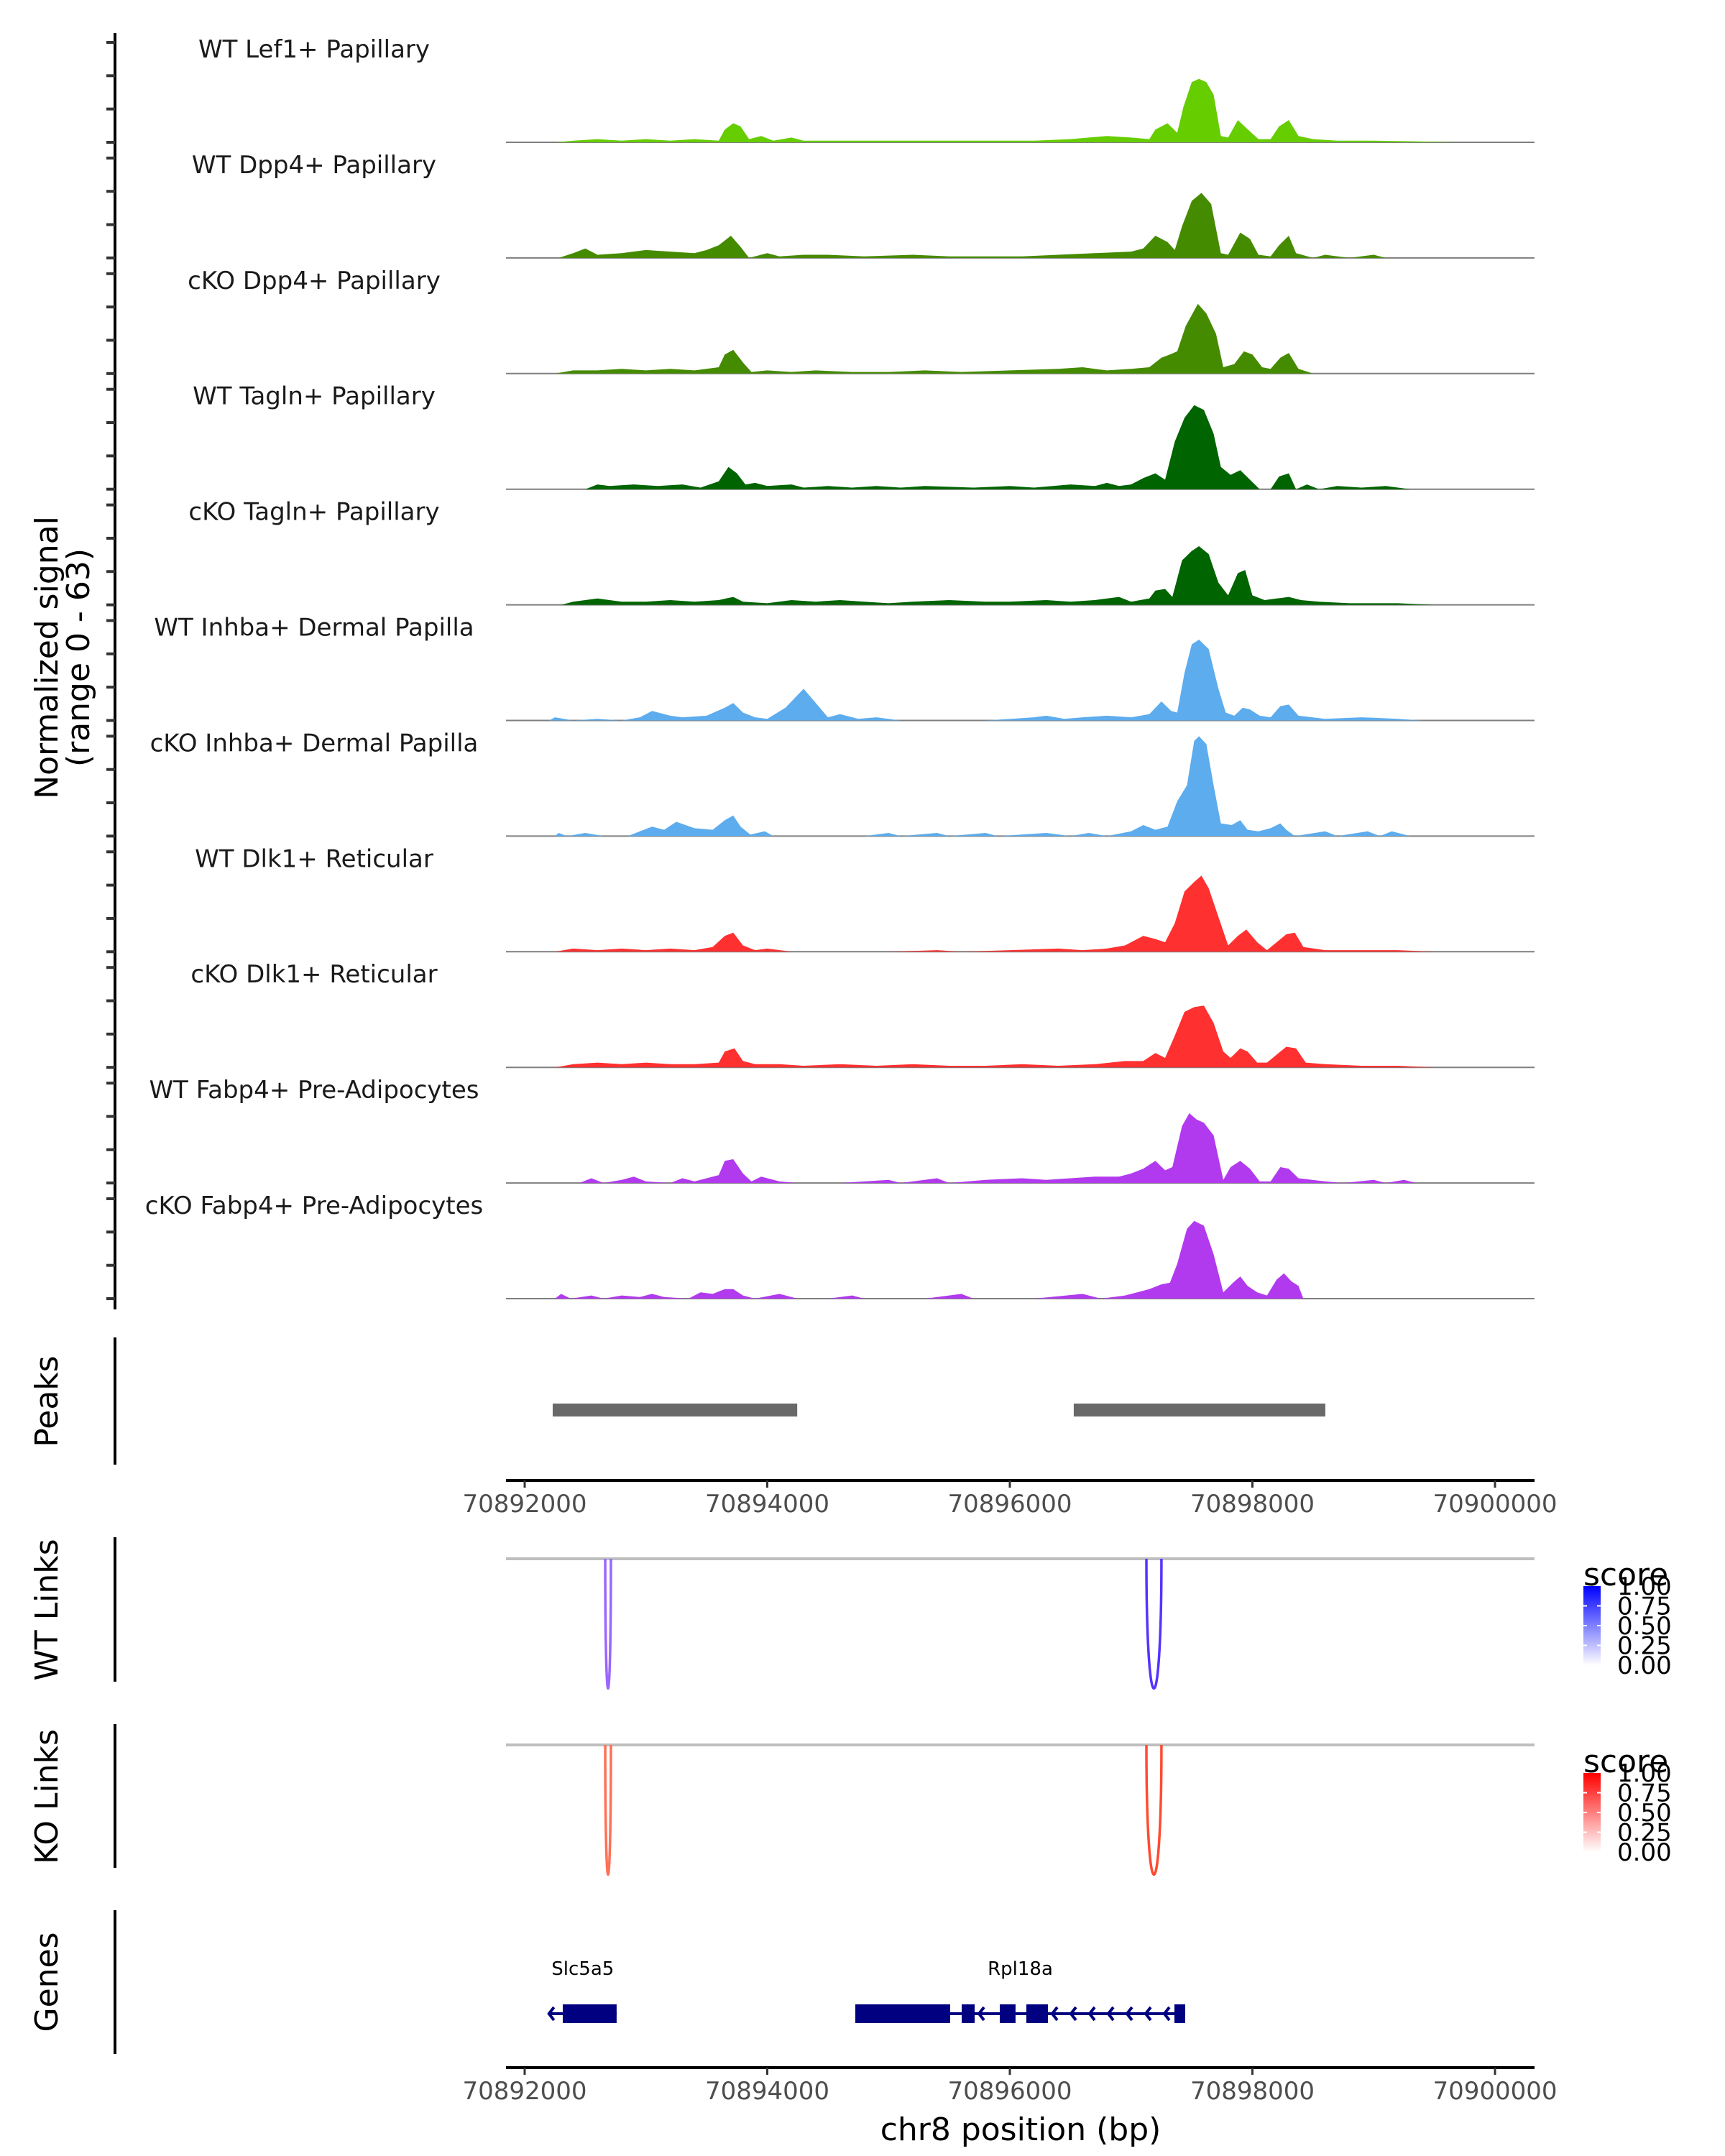 Image resolution: width=1725 pixels, height=2156 pixels. I want to click on ylabel-line2: (range 0 - 63), so click(78, 658).